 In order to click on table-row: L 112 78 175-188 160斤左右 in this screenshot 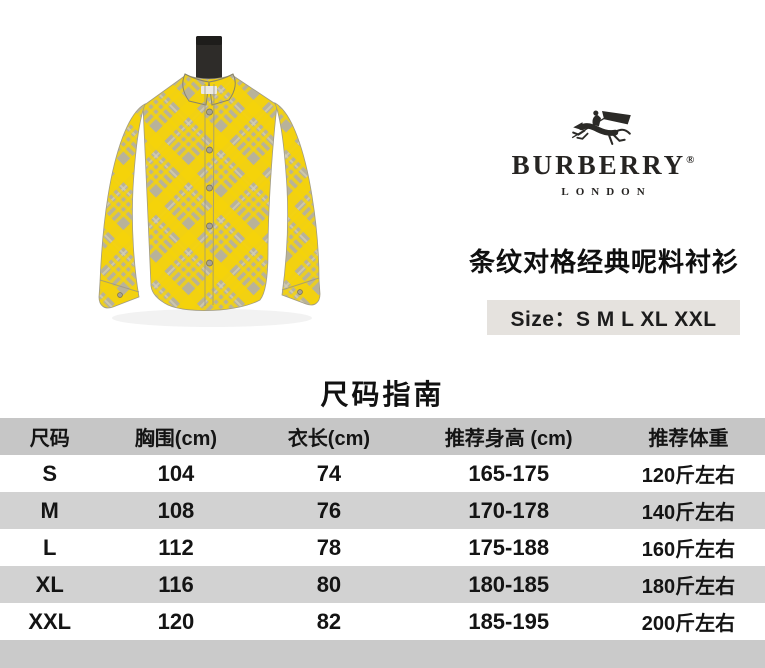, I will do `click(382, 547)`.